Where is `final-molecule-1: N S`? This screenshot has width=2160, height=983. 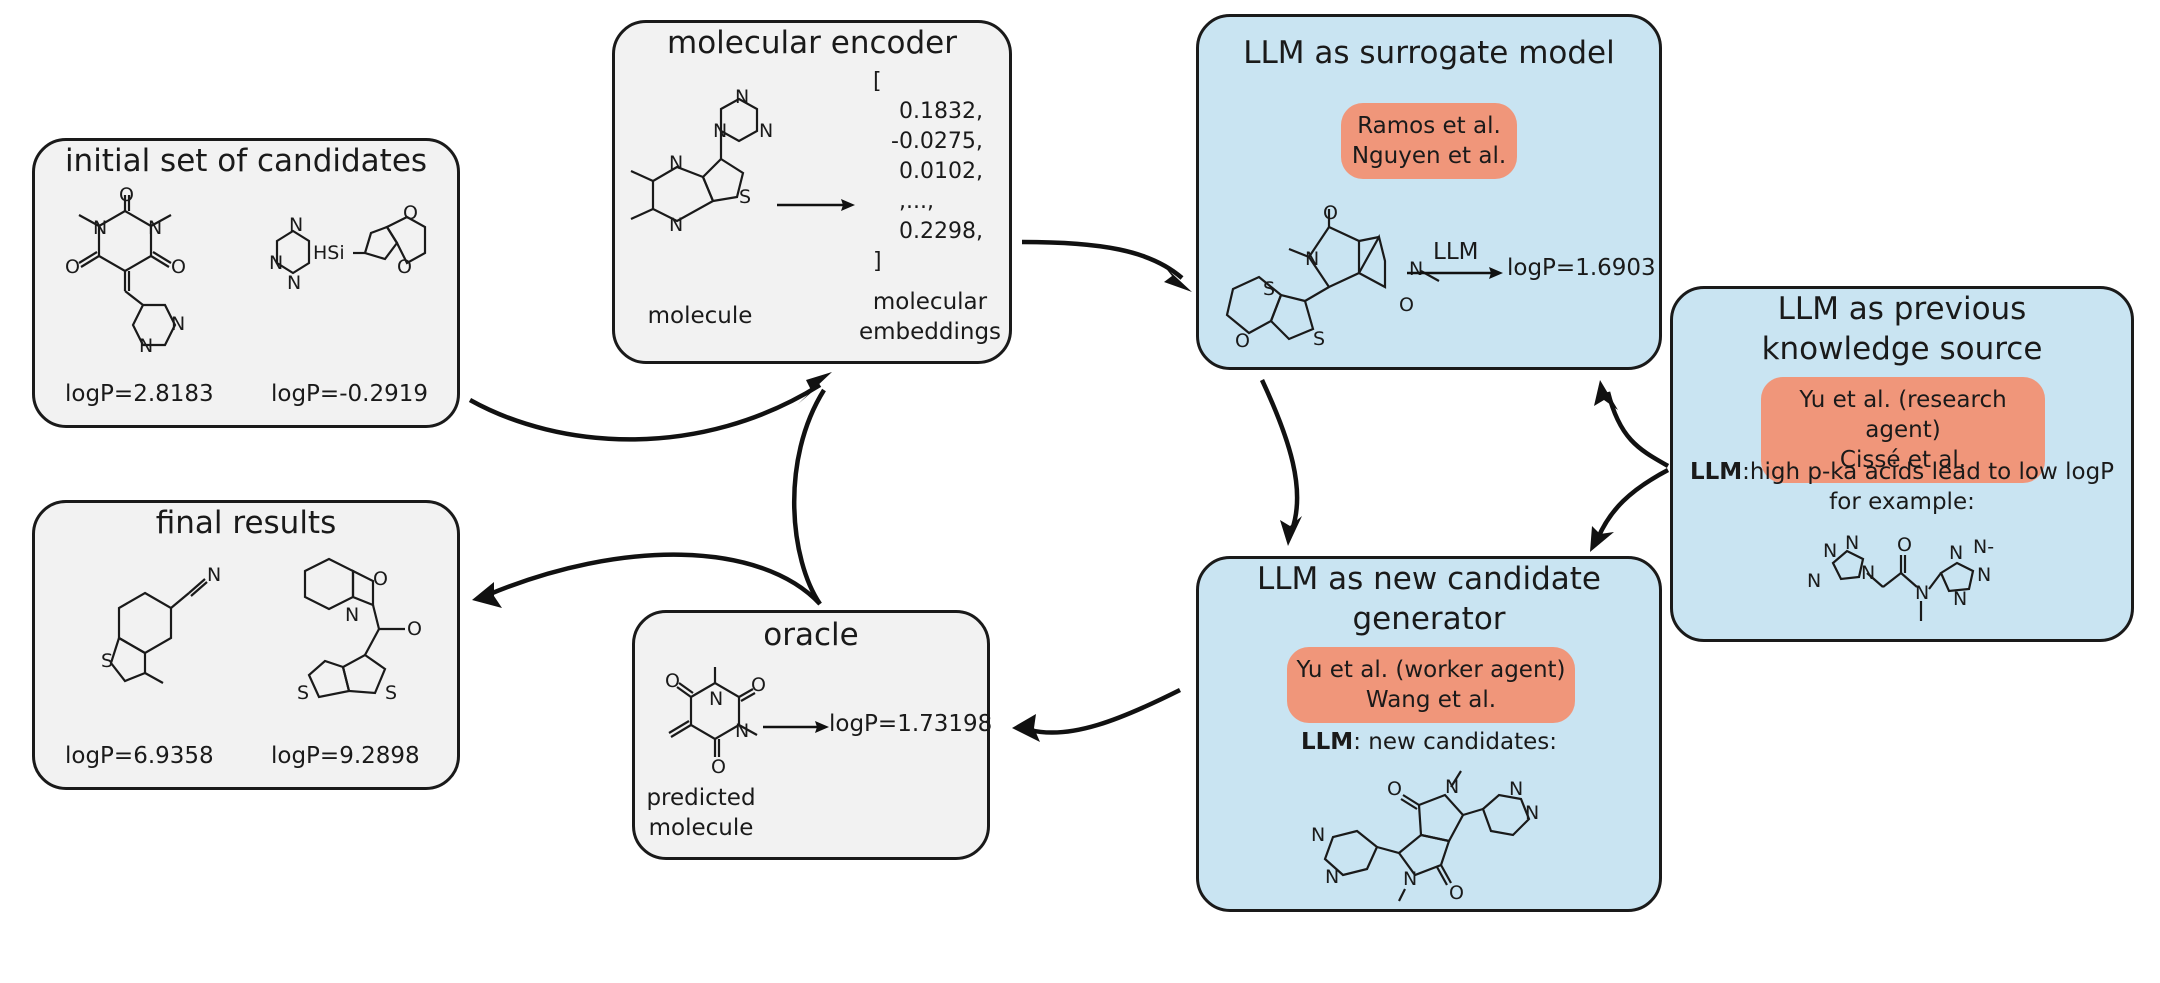
final-molecule-1: N S is located at coordinates (161, 624).